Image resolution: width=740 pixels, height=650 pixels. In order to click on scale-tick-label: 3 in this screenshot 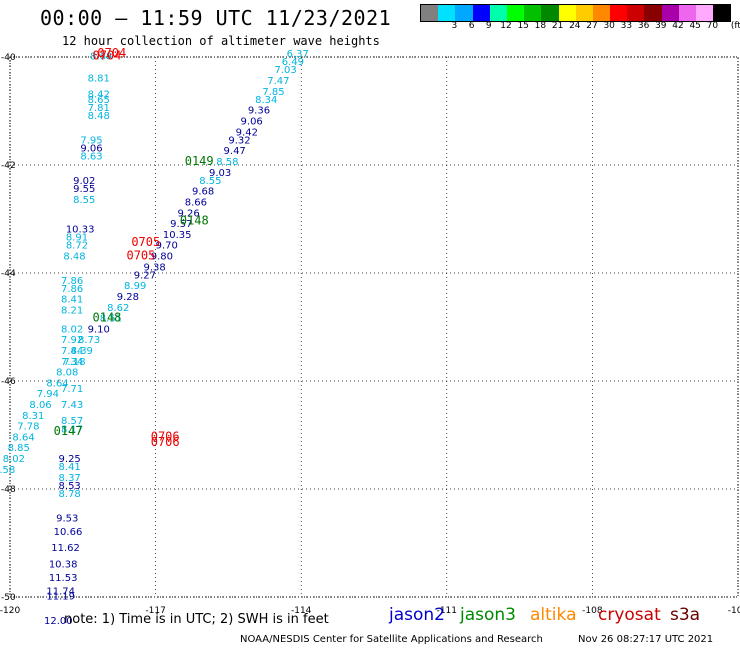, I will do `click(454, 26)`.